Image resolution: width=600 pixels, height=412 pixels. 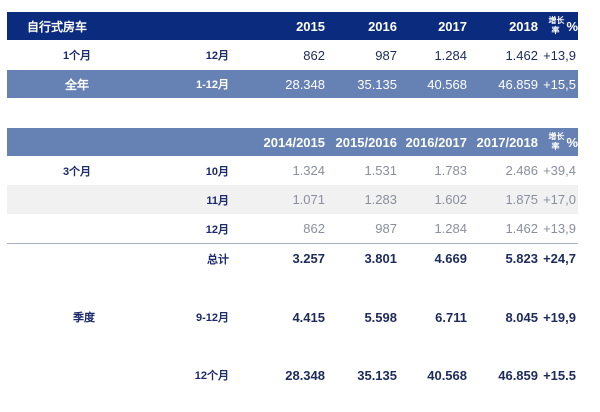 I want to click on value-cell: 1.071, so click(x=308, y=199).